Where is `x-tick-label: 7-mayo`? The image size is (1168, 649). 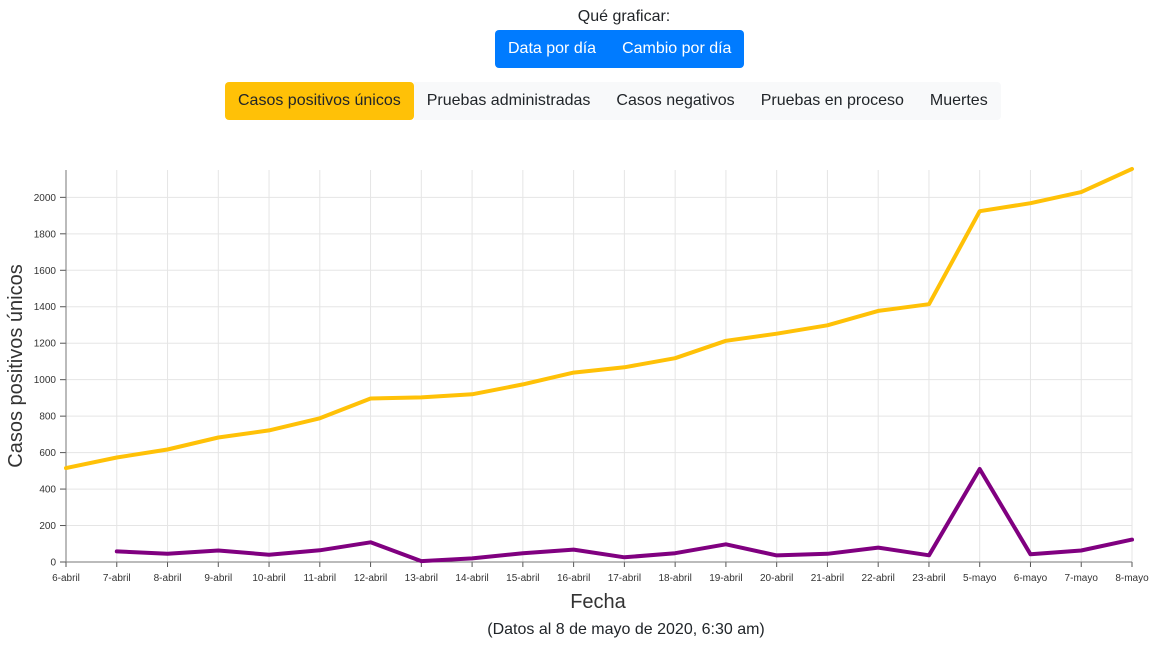
x-tick-label: 7-mayo is located at coordinates (1082, 578).